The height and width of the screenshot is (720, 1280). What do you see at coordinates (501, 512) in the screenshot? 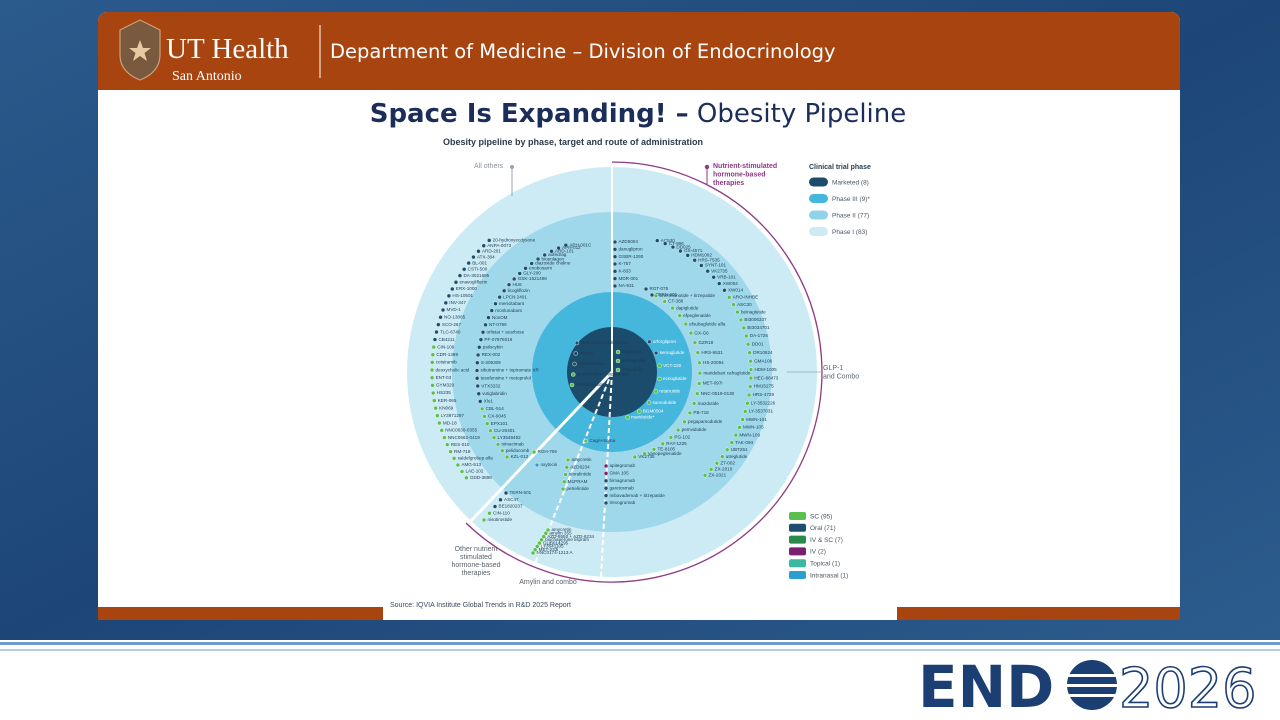
I see `drug-name: CIN-110` at bounding box center [501, 512].